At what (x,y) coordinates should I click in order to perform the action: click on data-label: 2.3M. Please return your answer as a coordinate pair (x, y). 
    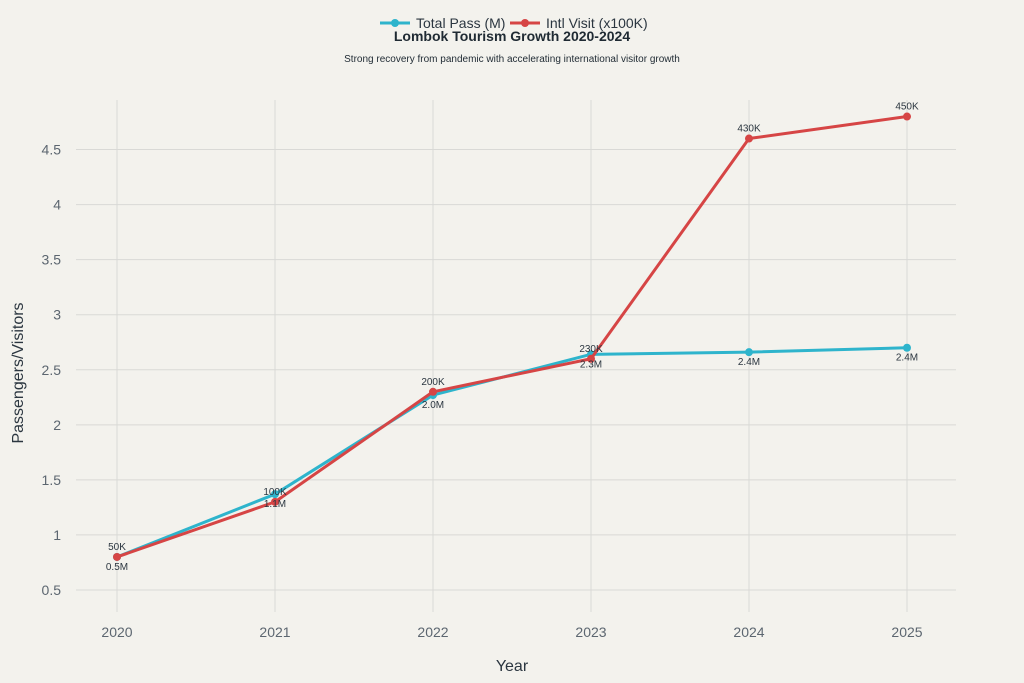
    Looking at the image, I should click on (591, 364).